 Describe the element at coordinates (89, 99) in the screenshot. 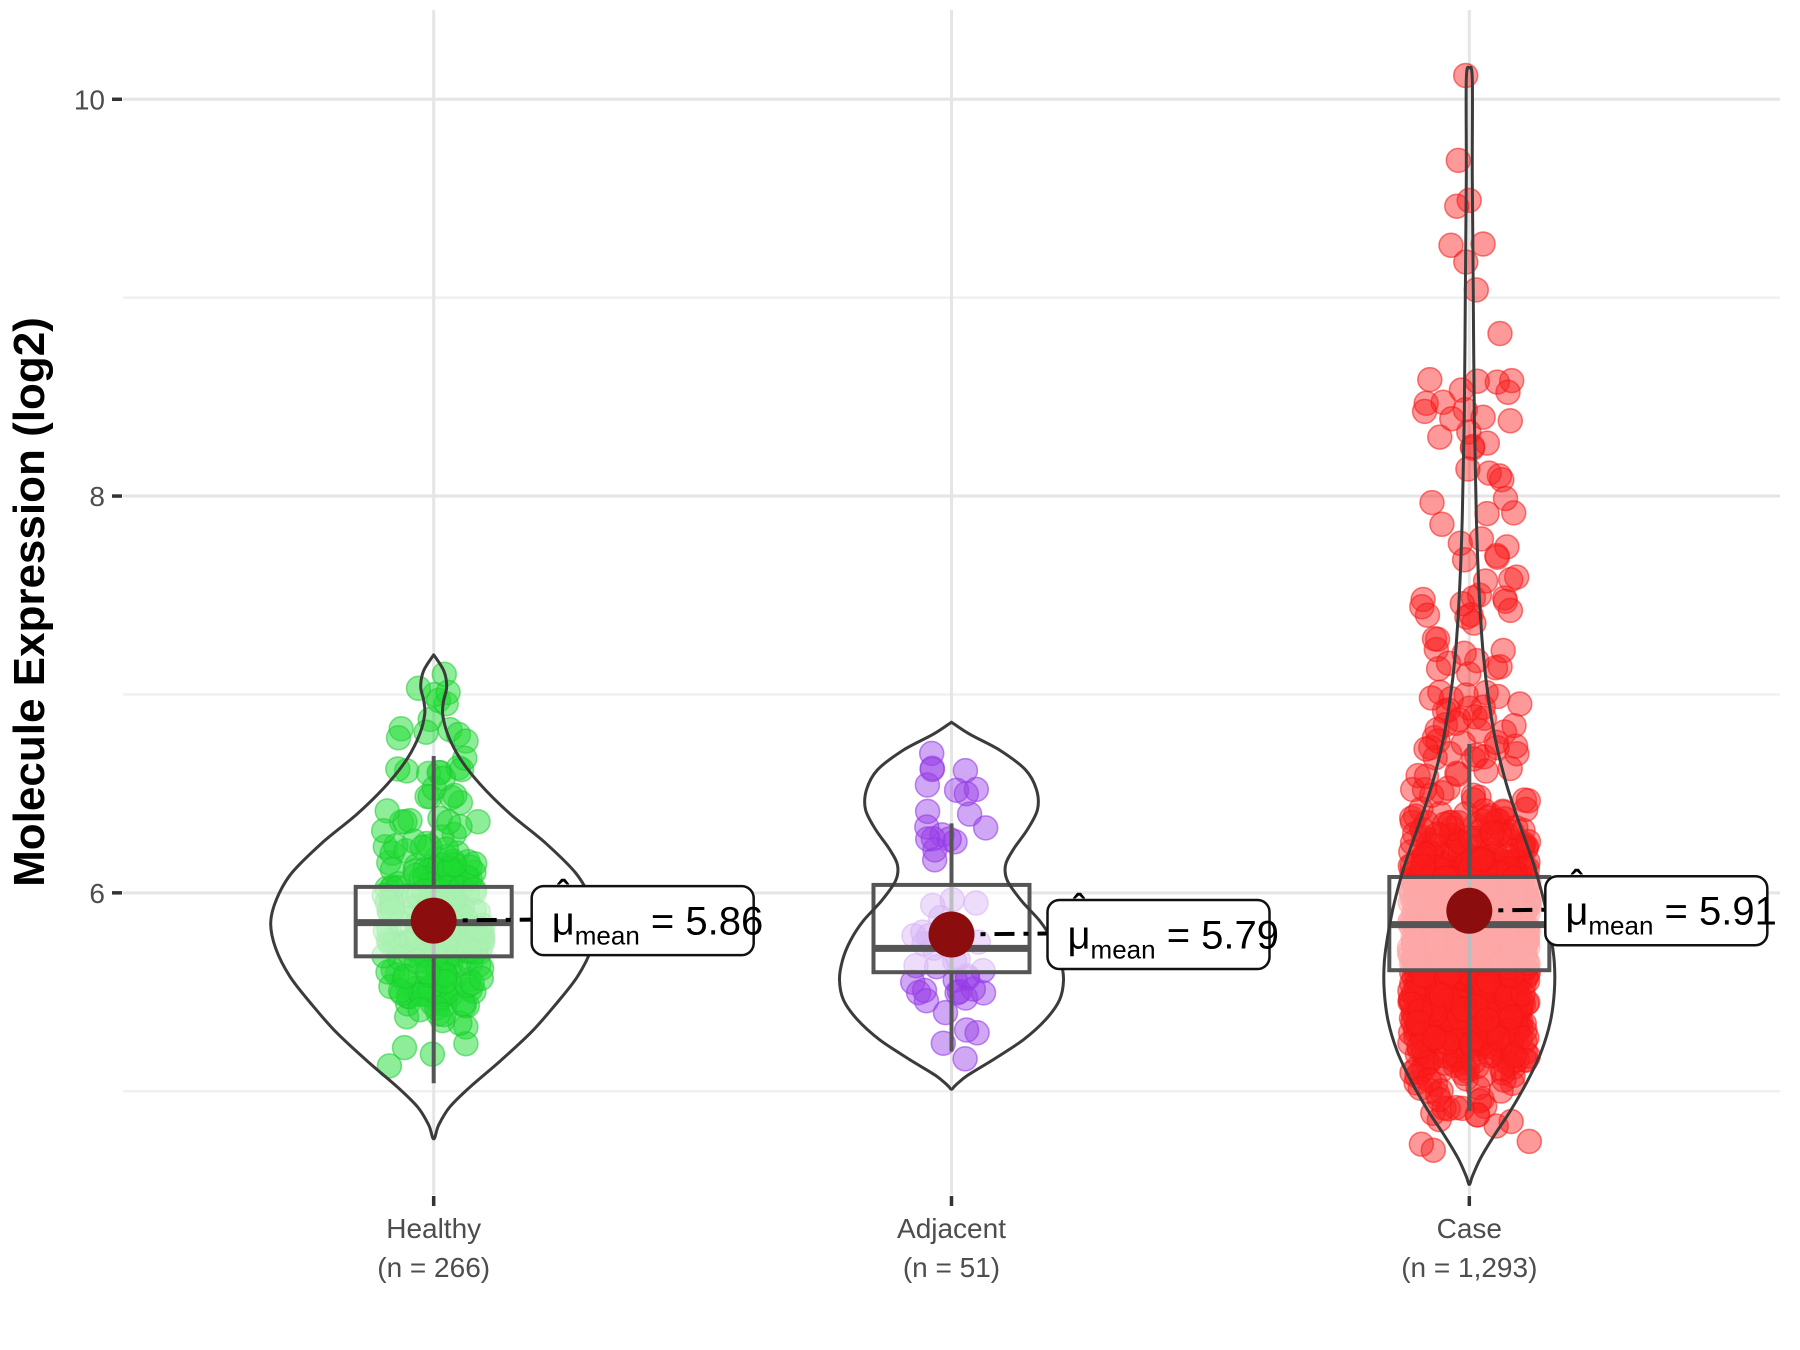

I see `y-tick-label: 10` at that location.